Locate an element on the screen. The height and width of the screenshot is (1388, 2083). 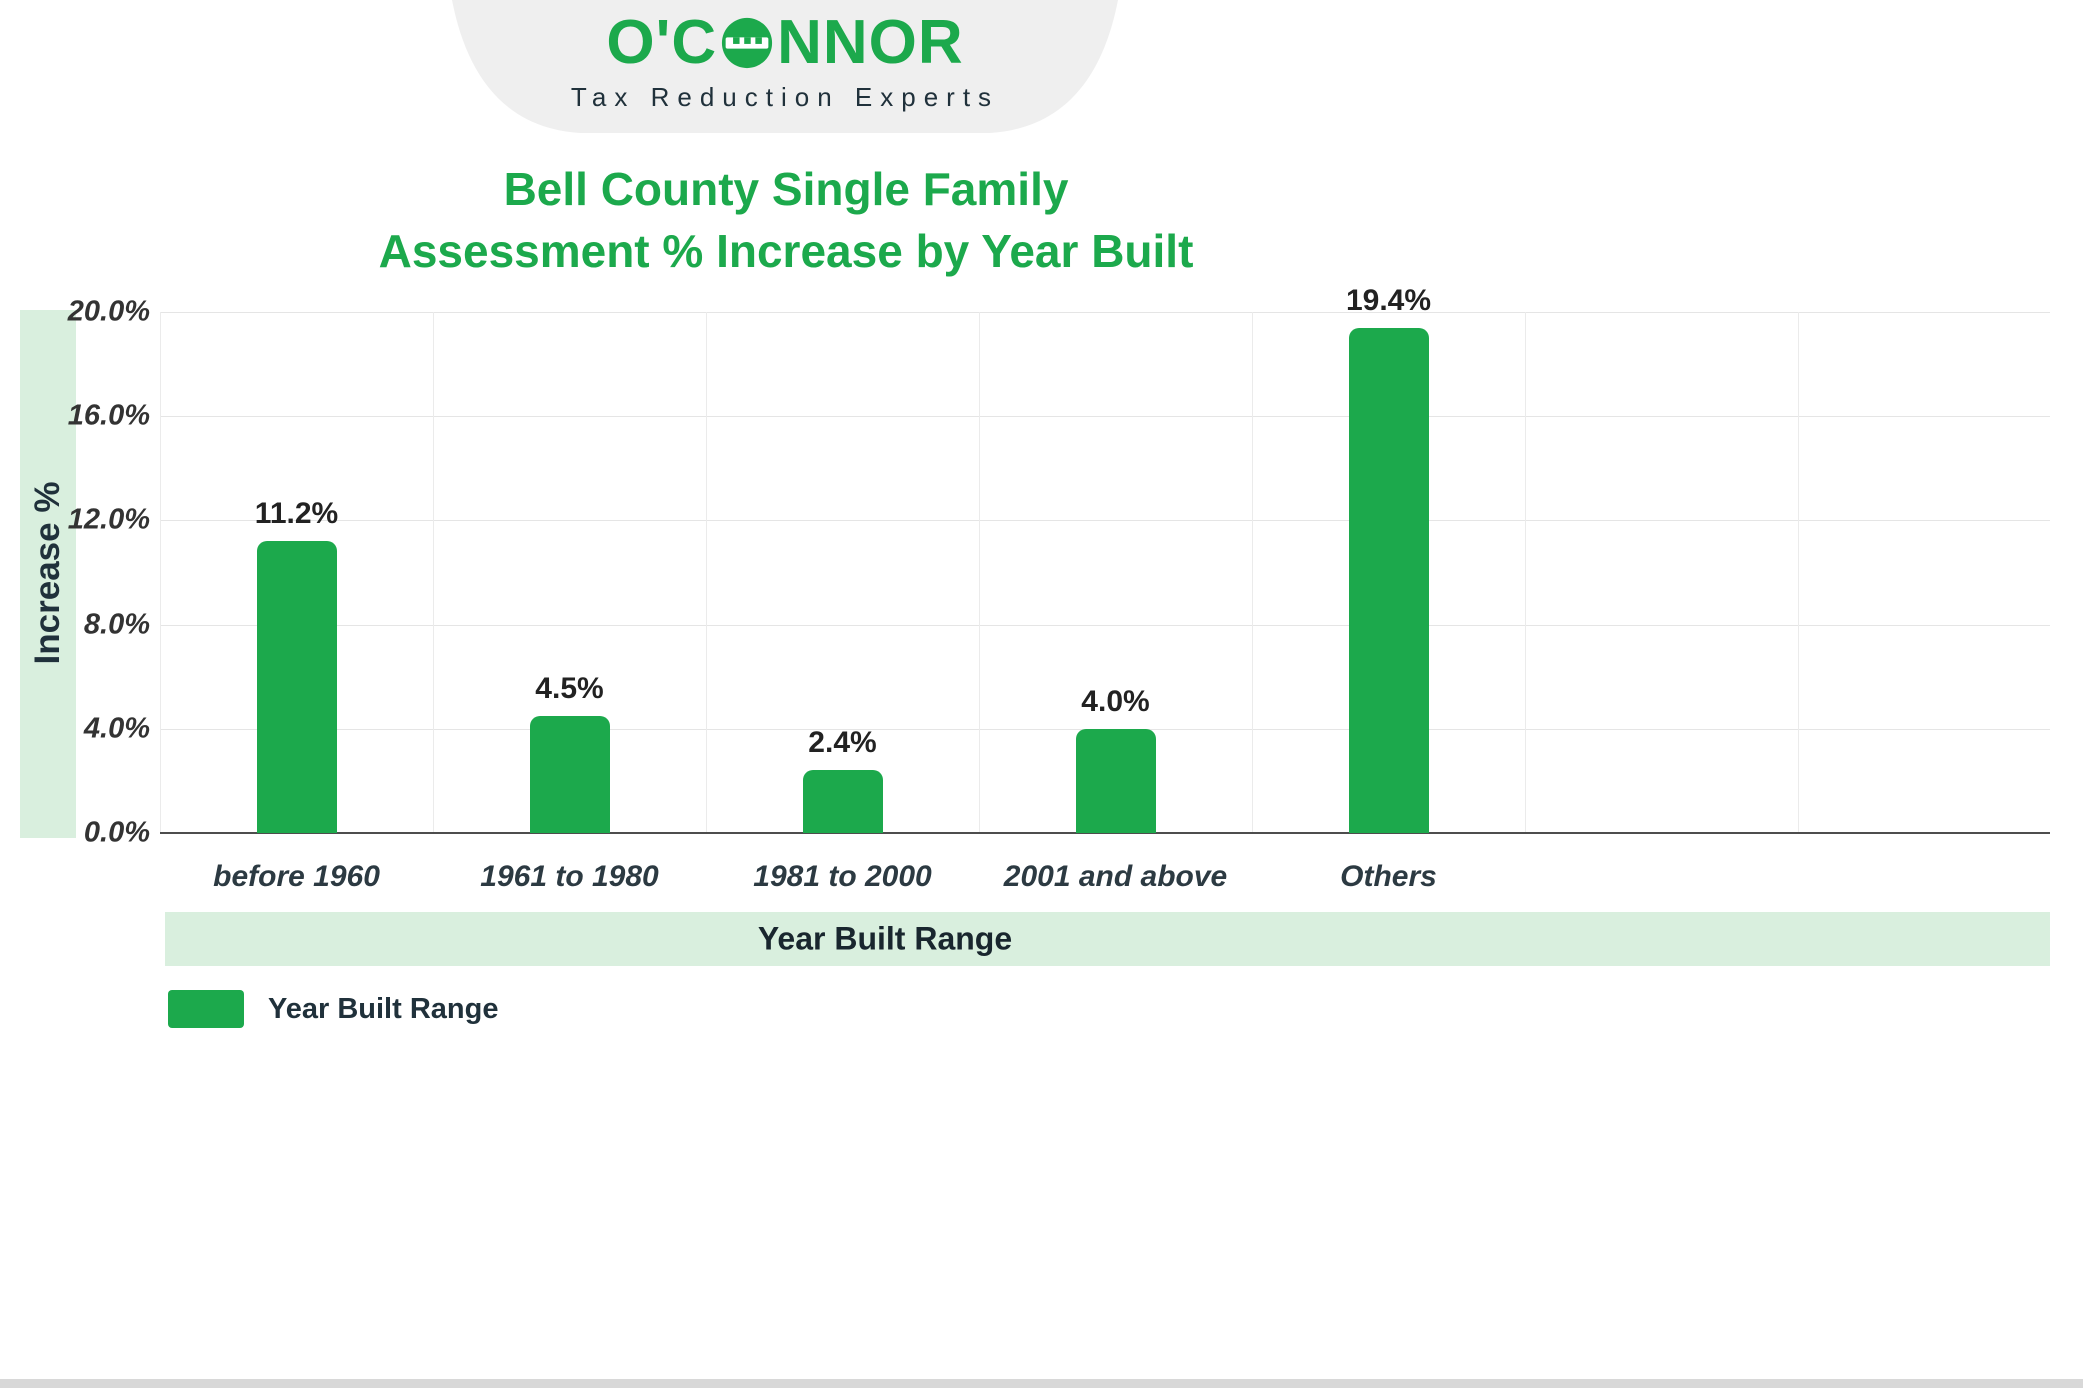
brand-o-icon is located at coordinates (747, 43).